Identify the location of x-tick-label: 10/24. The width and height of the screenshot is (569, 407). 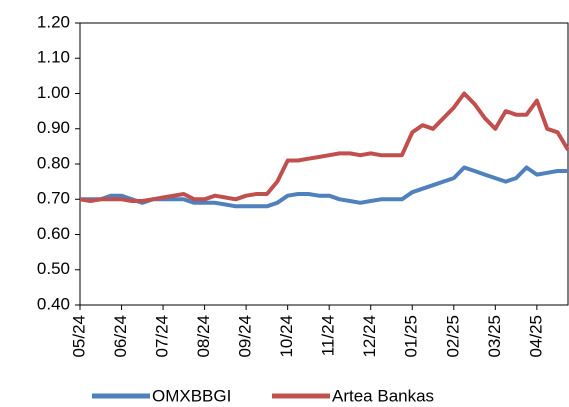
(286, 336).